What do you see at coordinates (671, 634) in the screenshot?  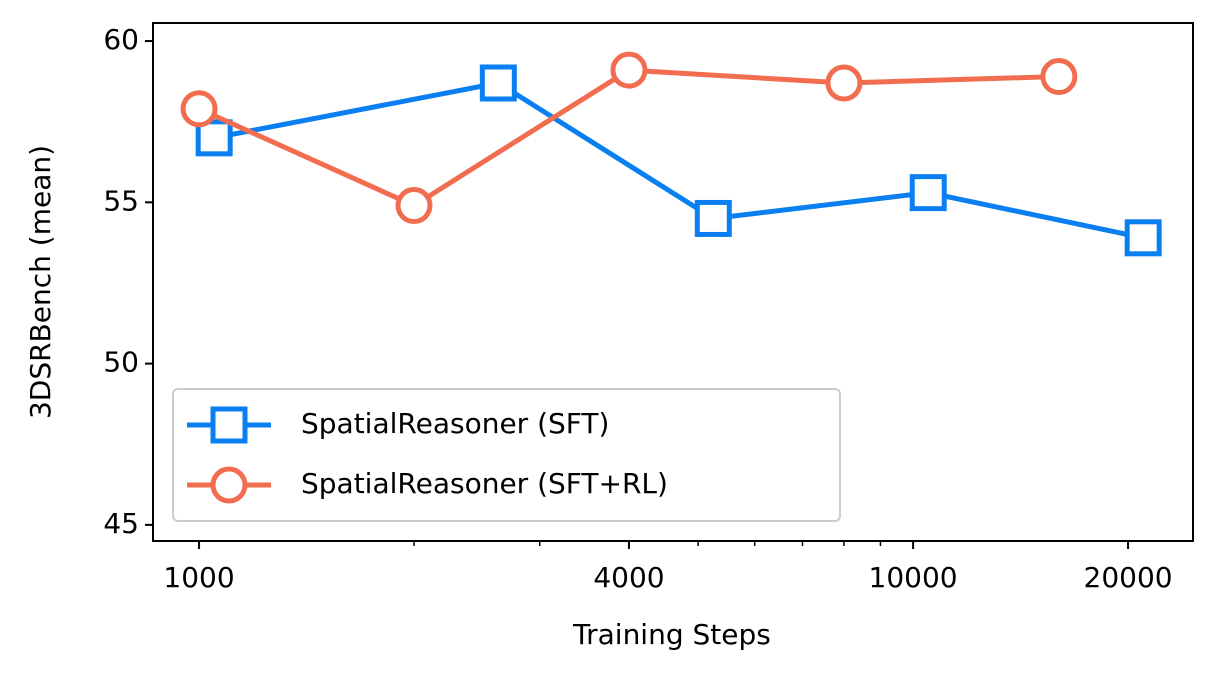 I see `x-axis-label: Training Steps` at bounding box center [671, 634].